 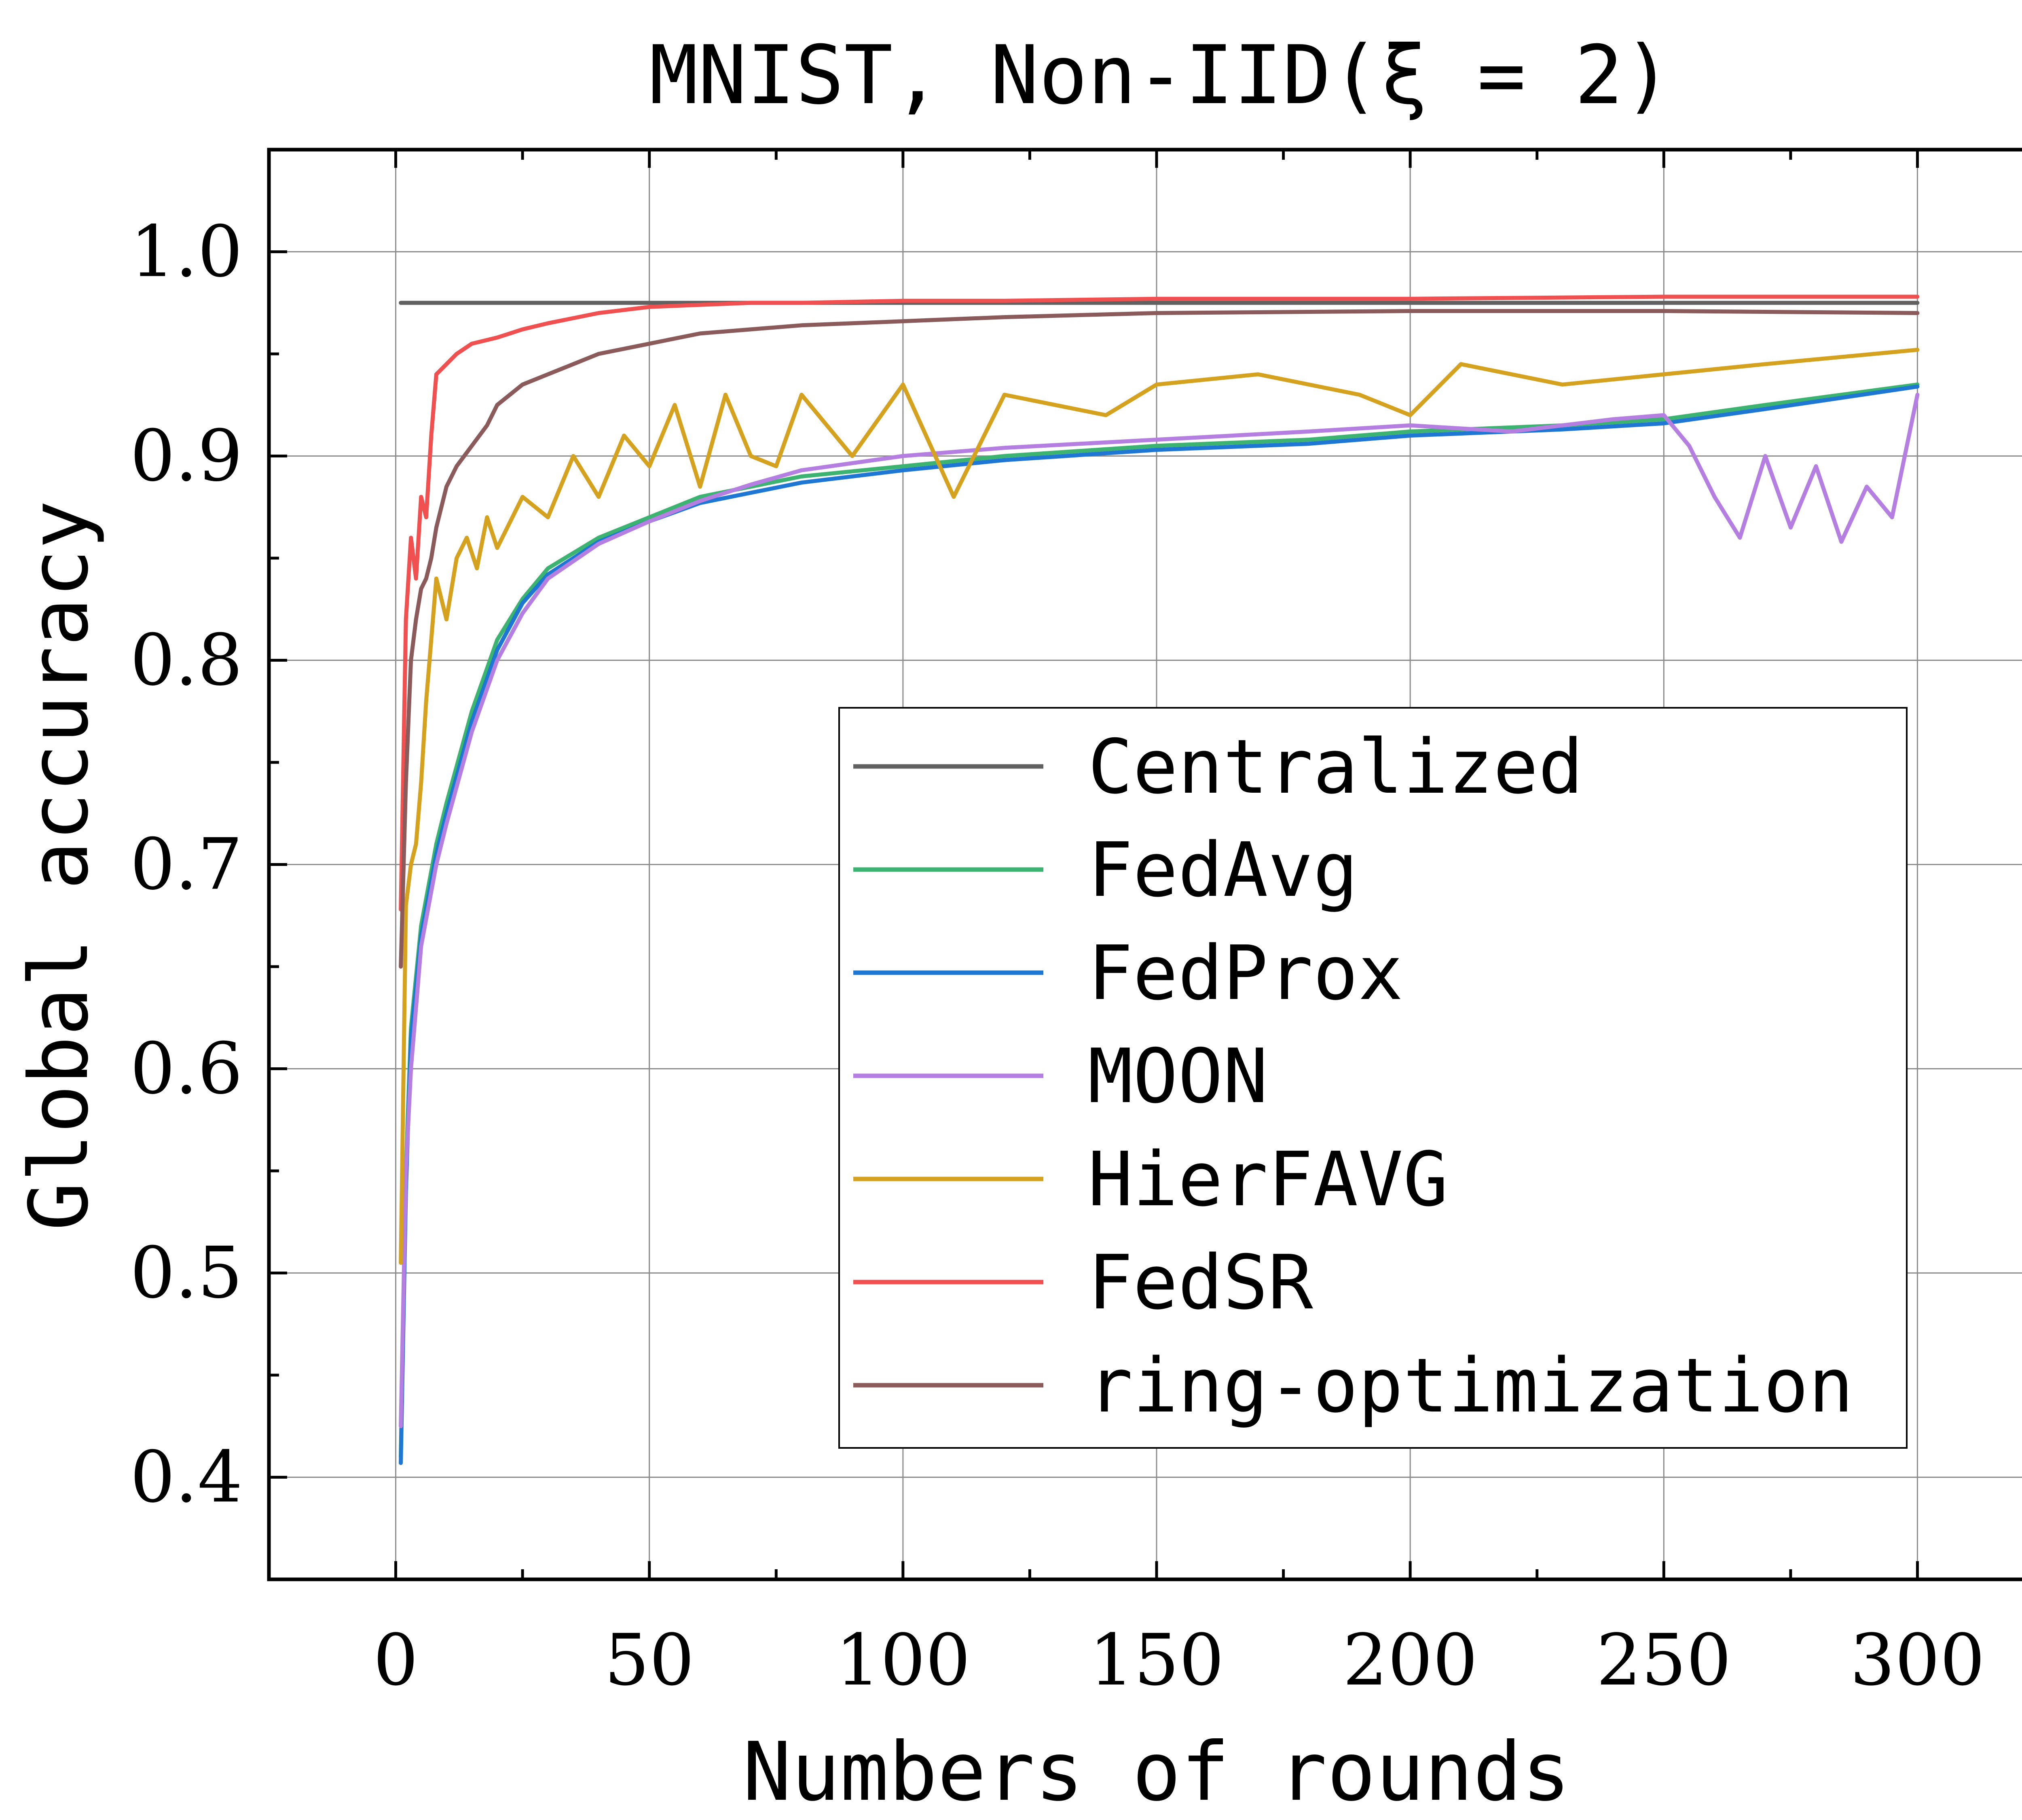 What do you see at coordinates (186, 1273) in the screenshot?
I see `y-tick-label: 0.5` at bounding box center [186, 1273].